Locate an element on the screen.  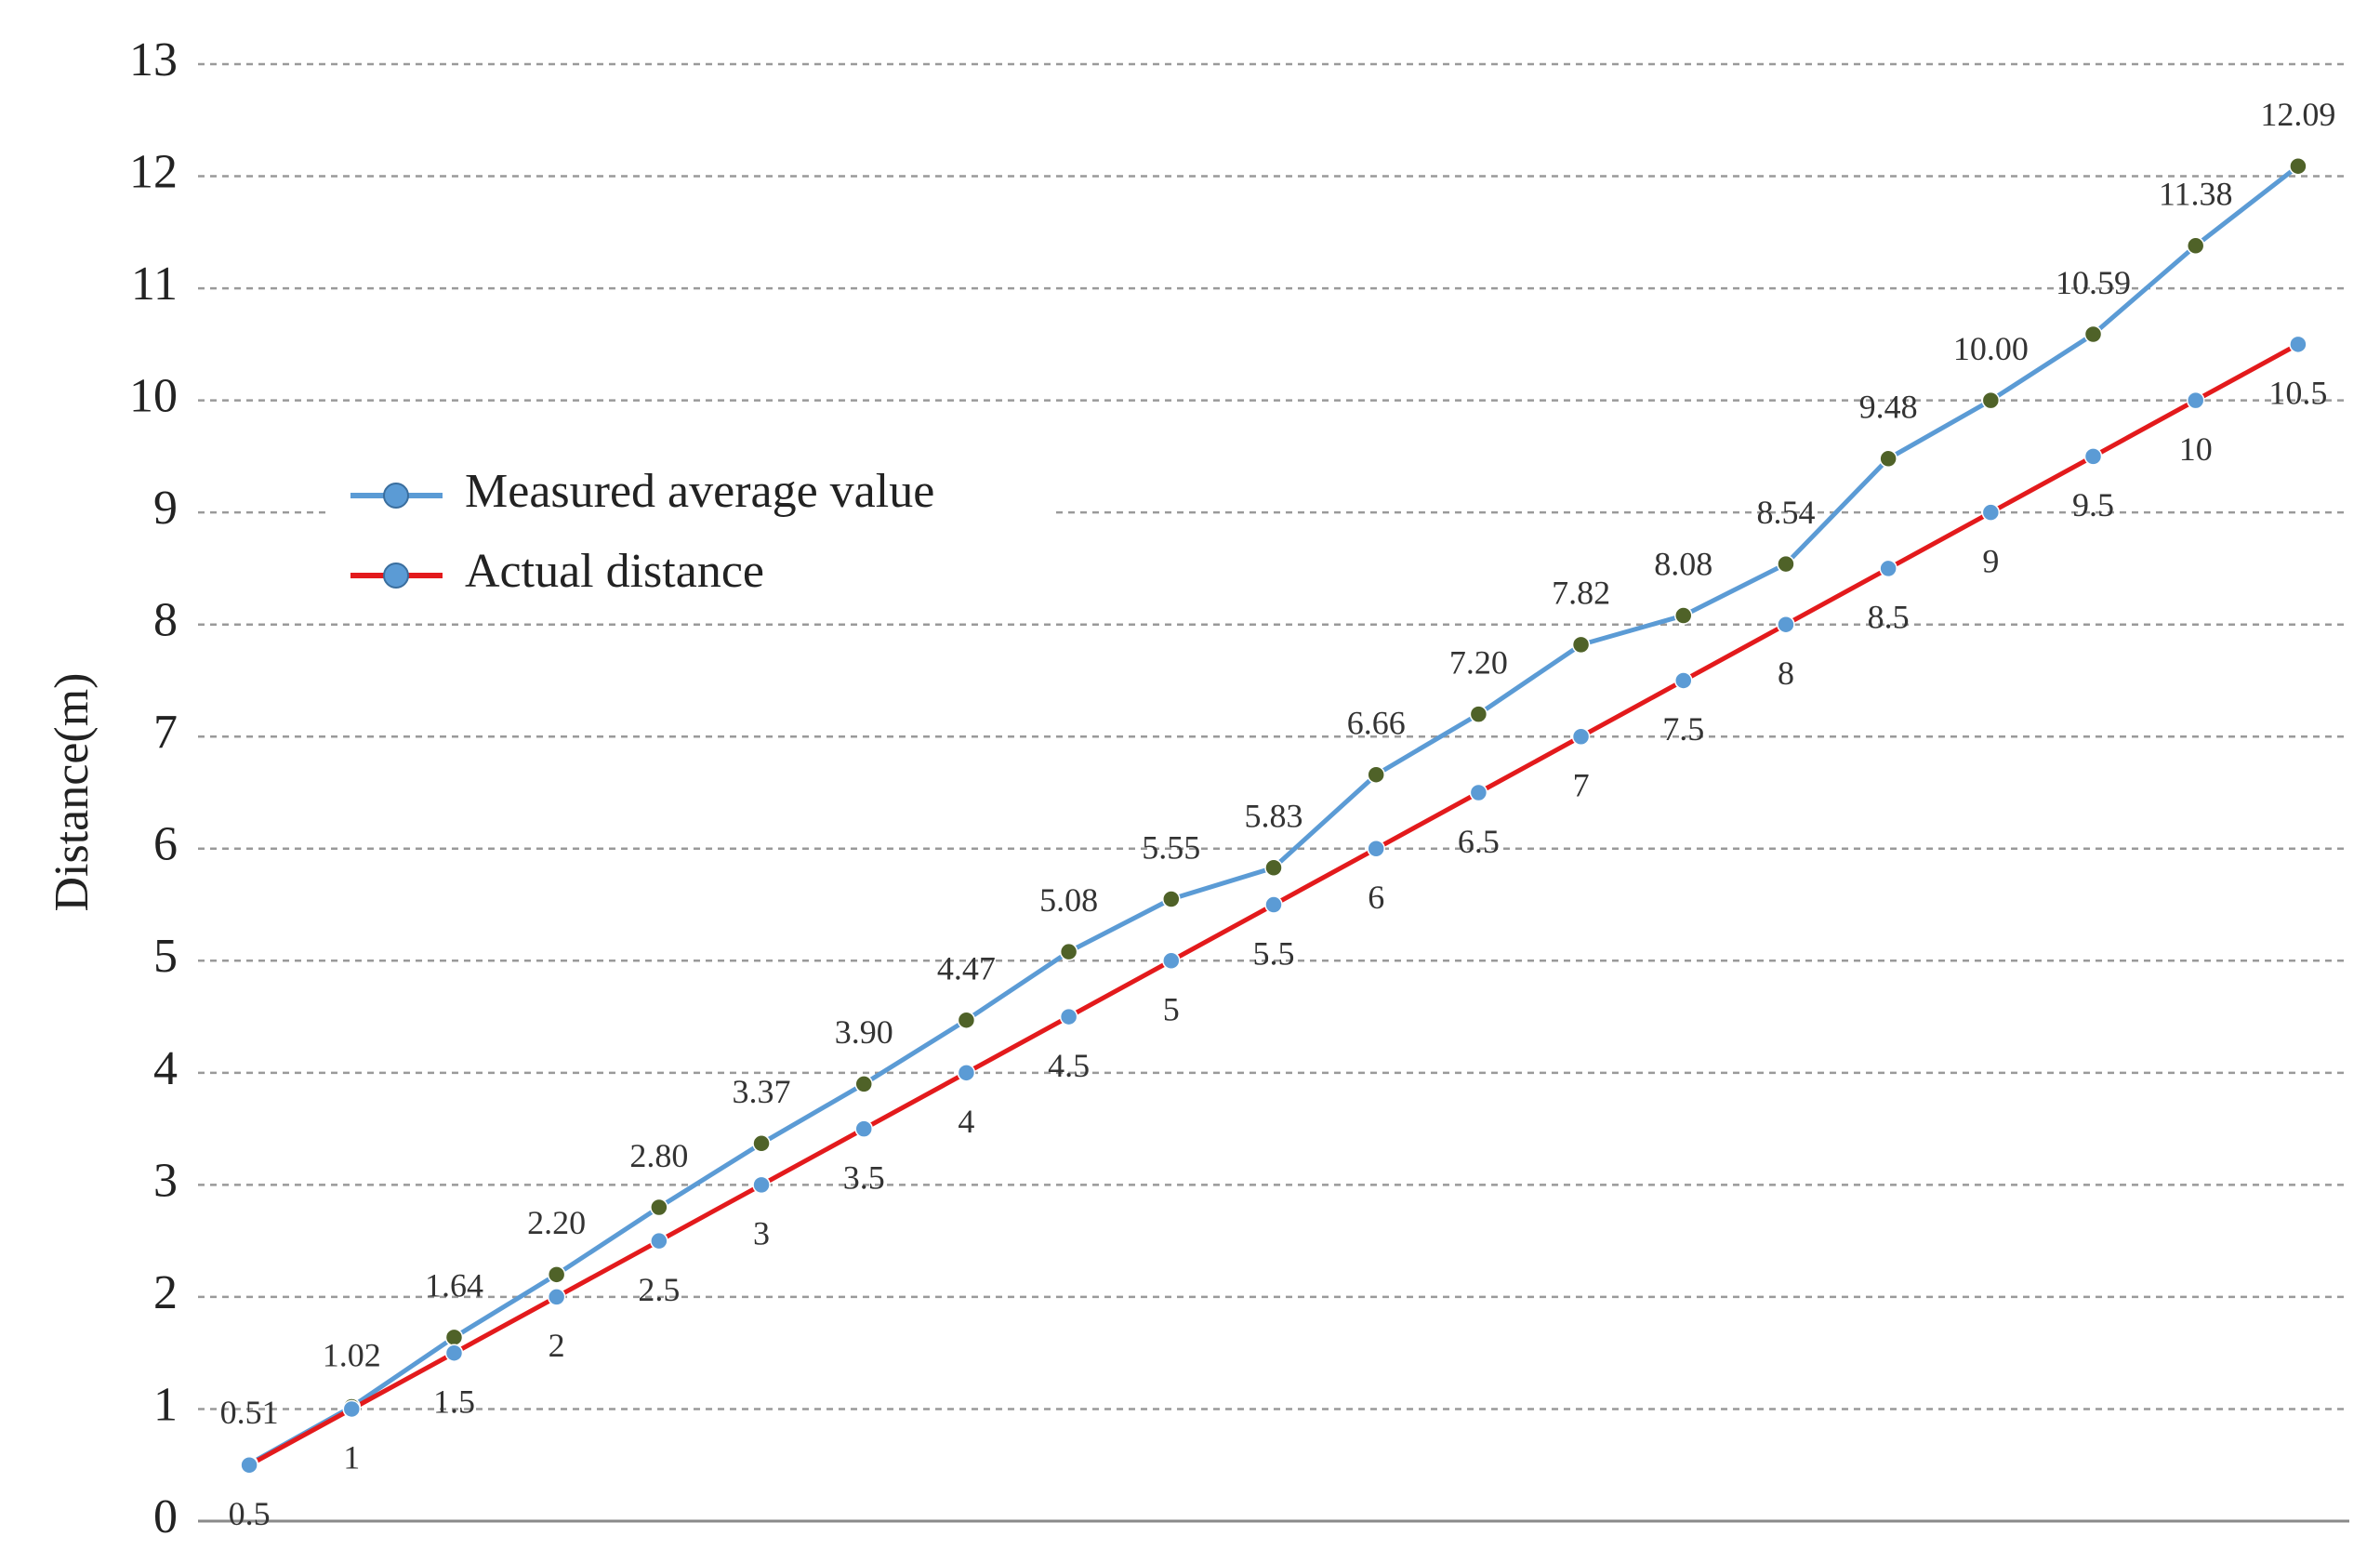
data-label: 9 is located at coordinates (1990, 561).